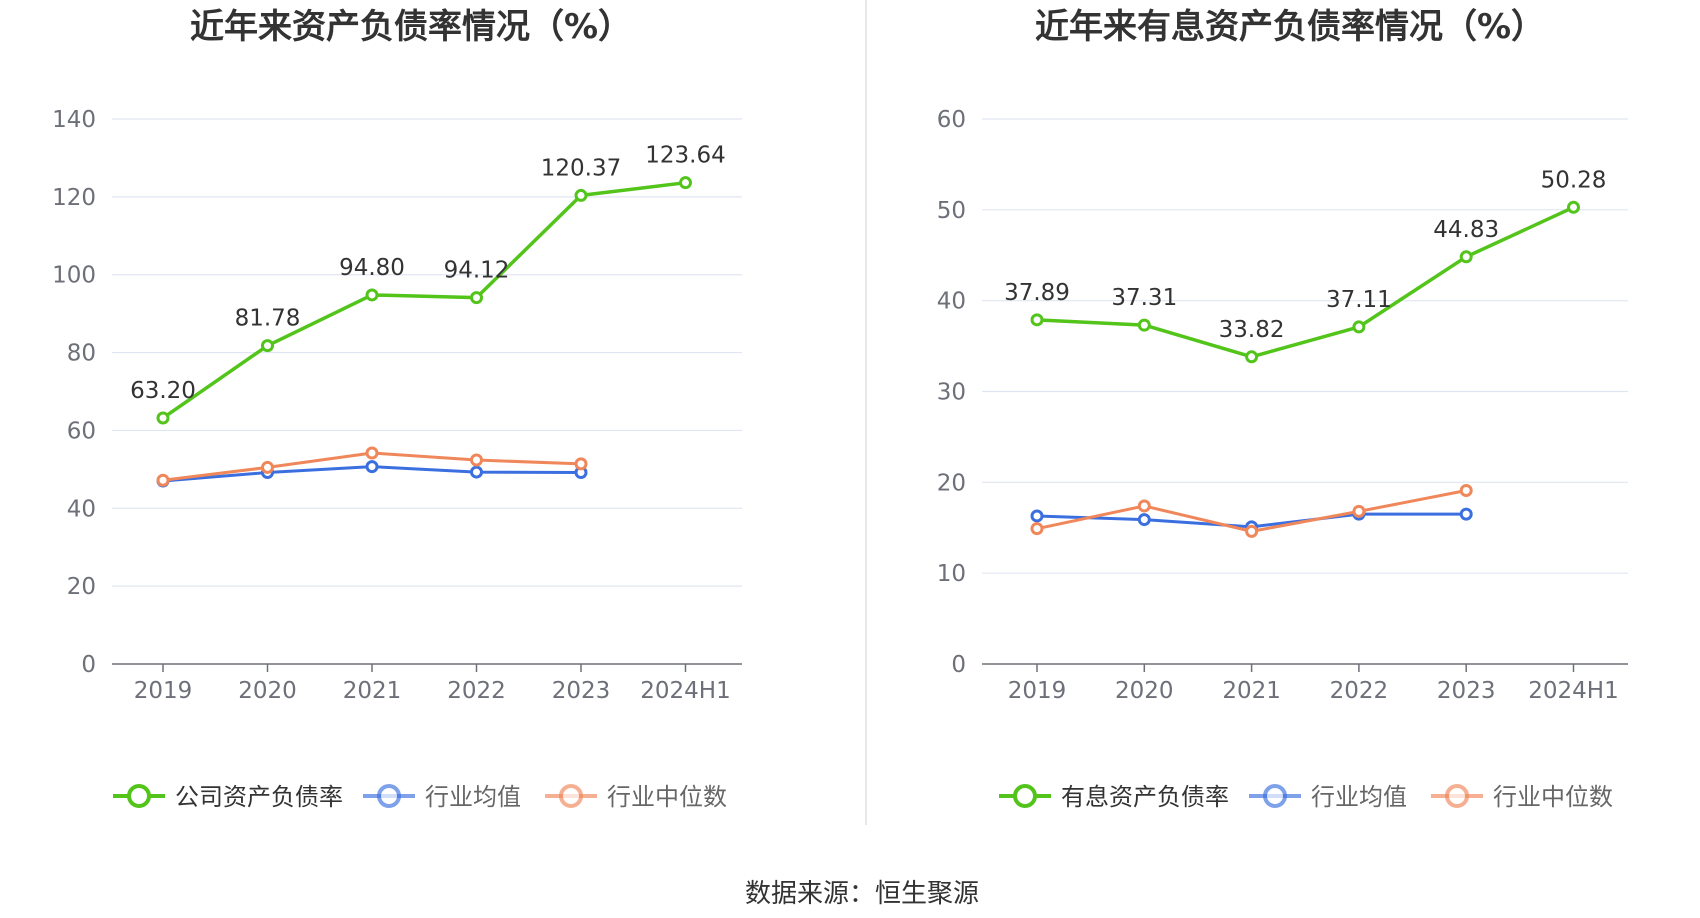 The height and width of the screenshot is (918, 1700). Describe the element at coordinates (81, 354) in the screenshot. I see `y-tick-label: 80` at that location.